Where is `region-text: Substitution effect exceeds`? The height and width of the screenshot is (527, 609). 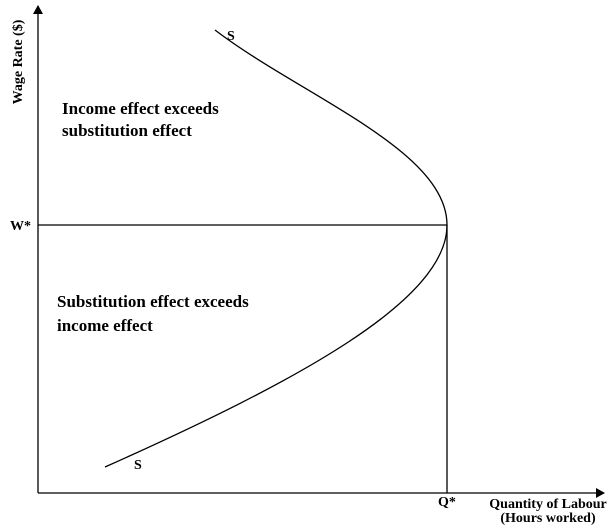
region-text: Substitution effect exceeds is located at coordinates (153, 301).